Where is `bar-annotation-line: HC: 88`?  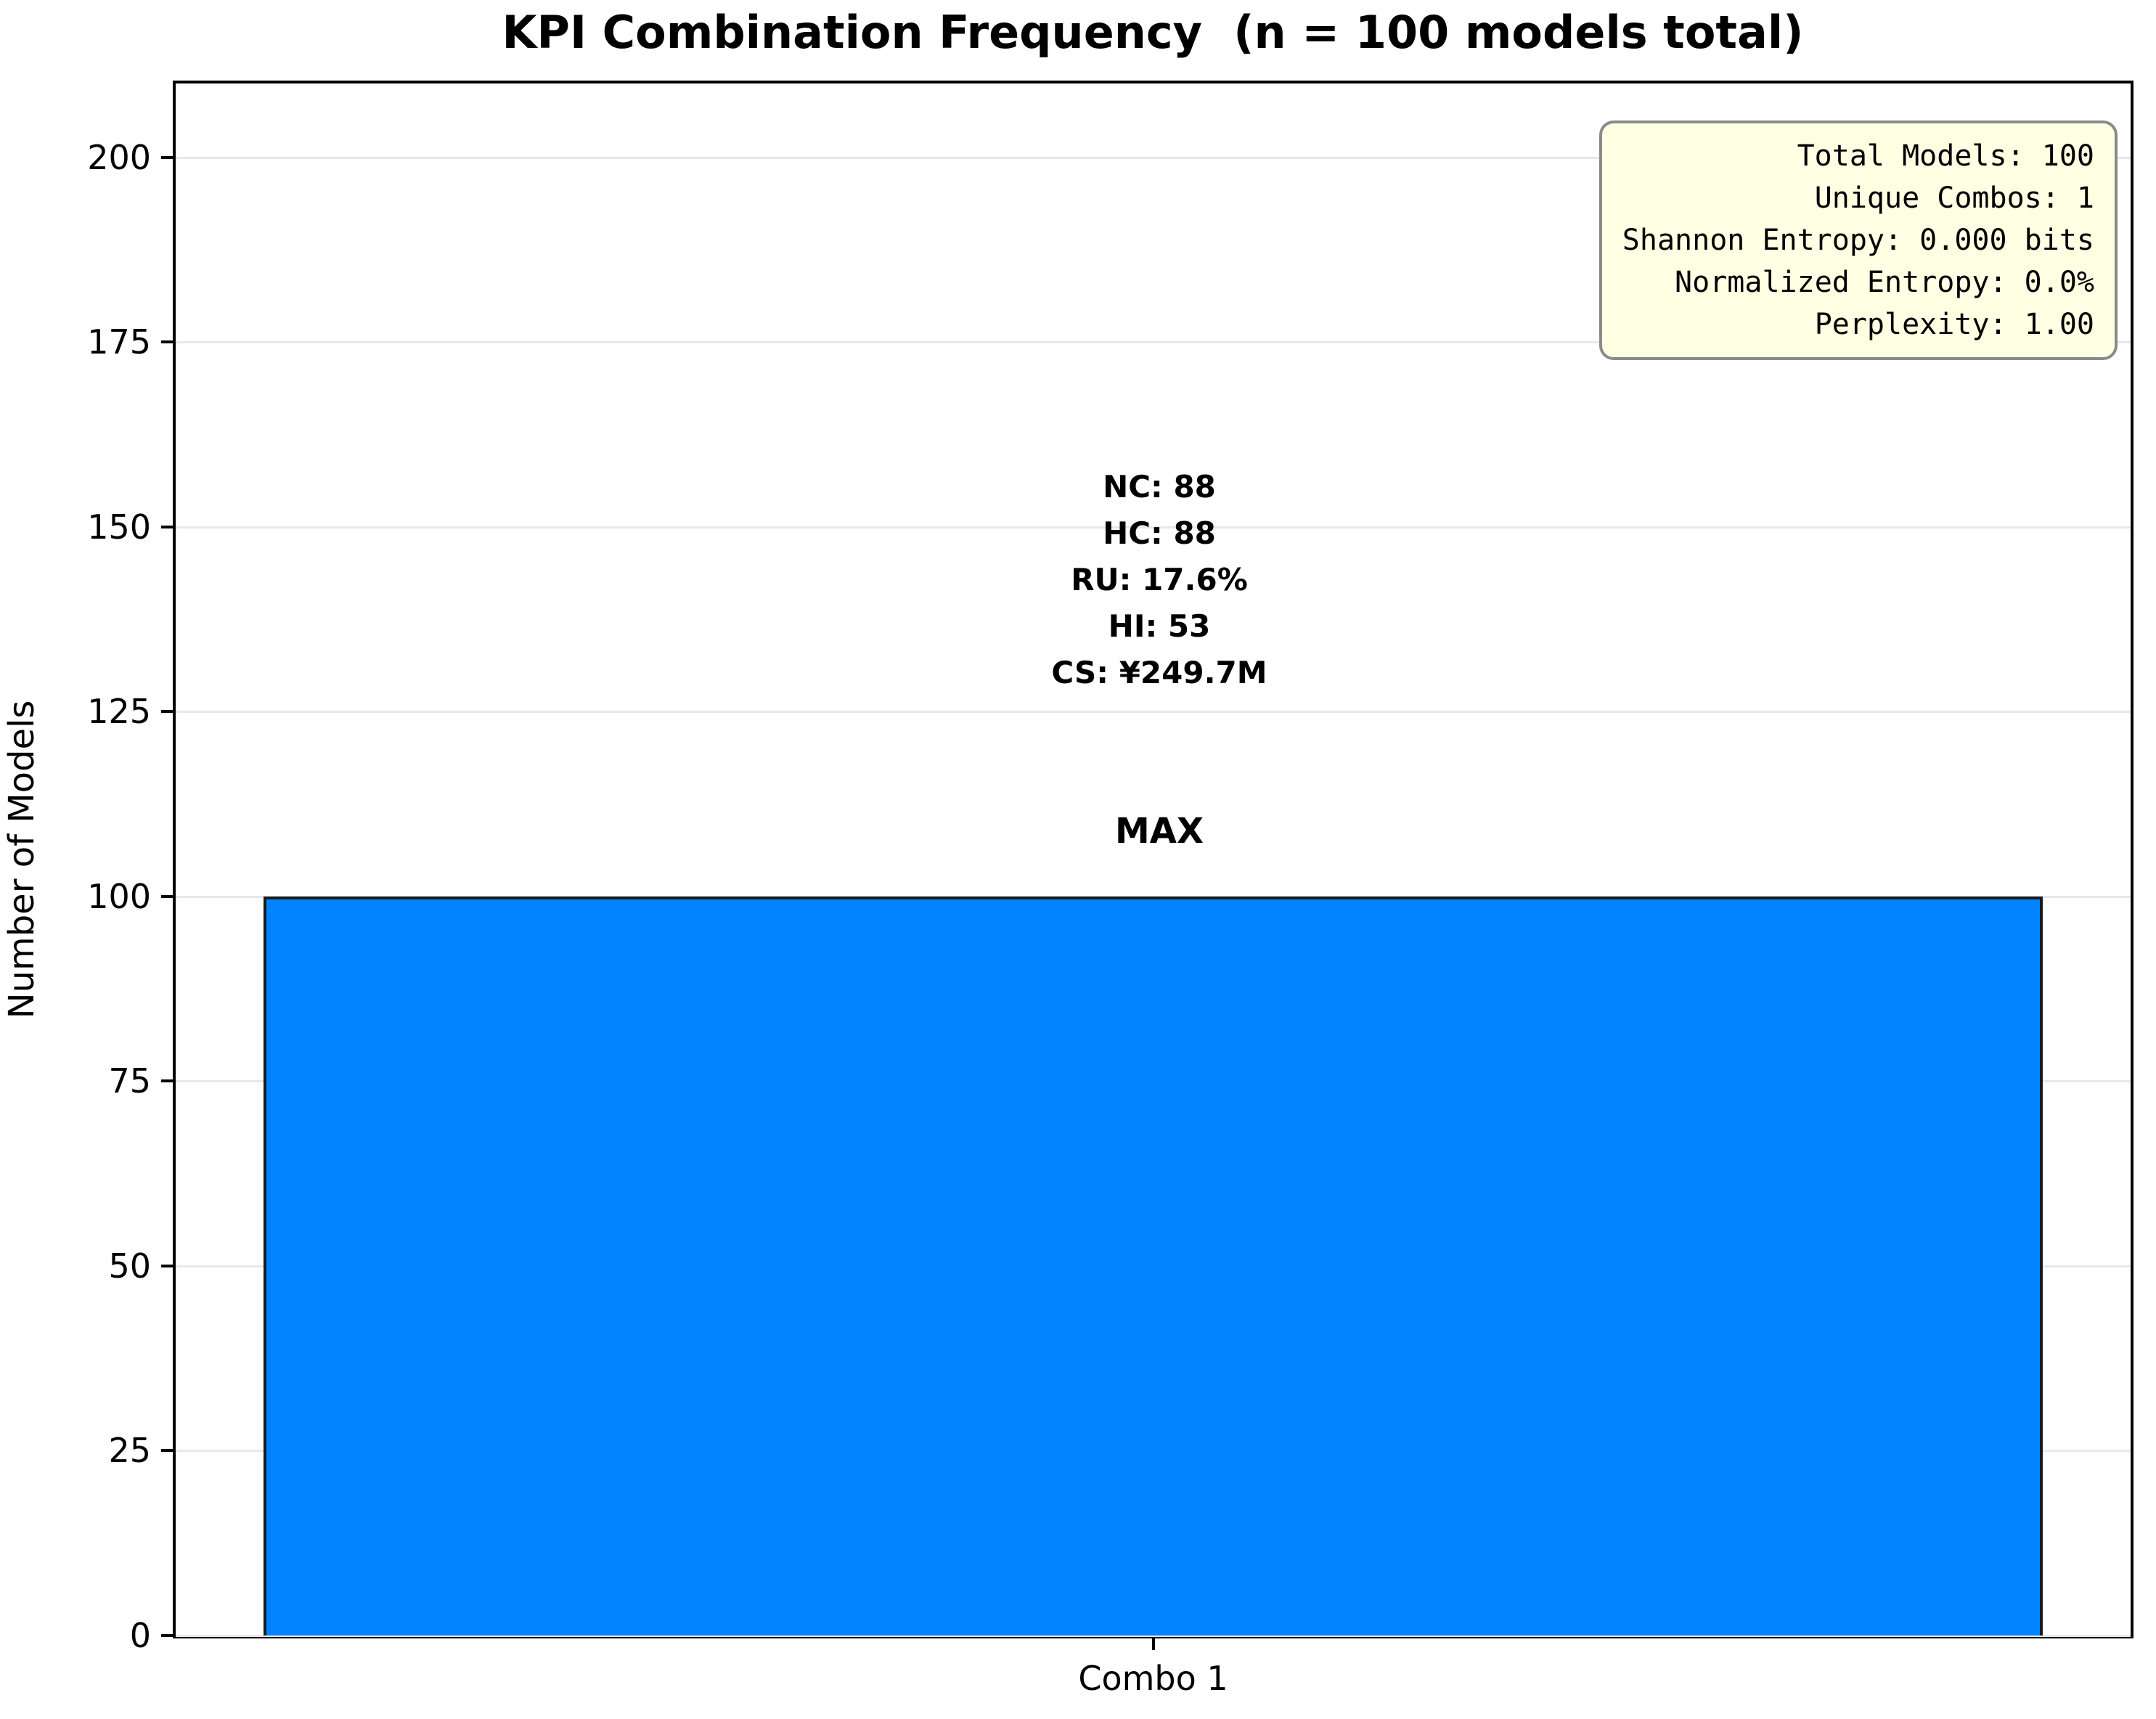
bar-annotation-line: HC: 88 is located at coordinates (1159, 533).